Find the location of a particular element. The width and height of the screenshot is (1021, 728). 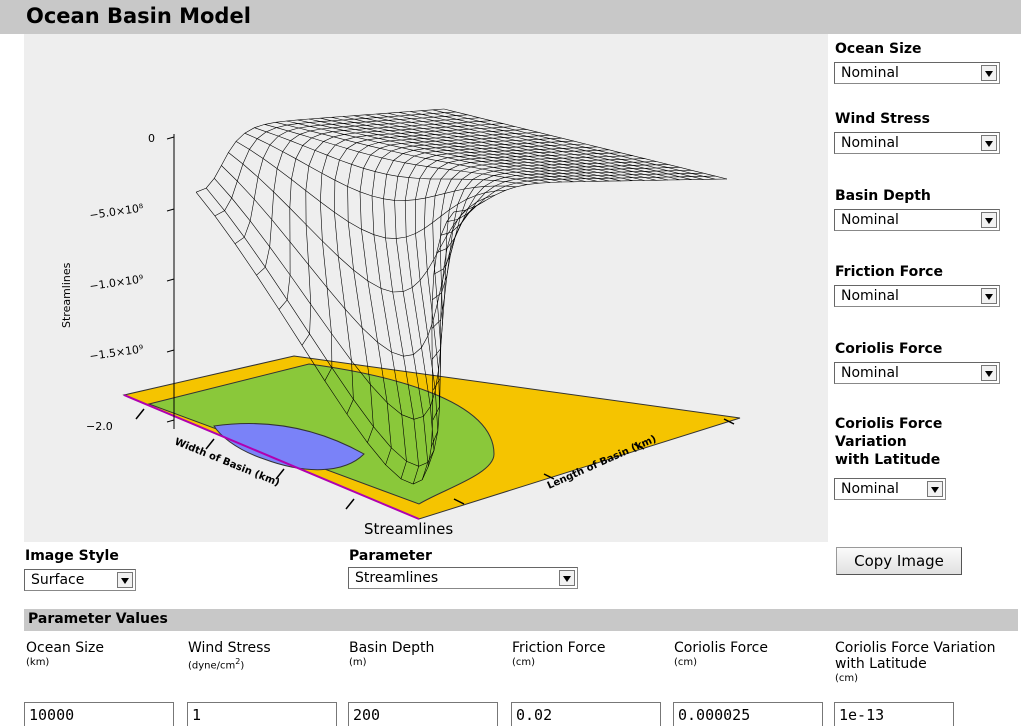

image-style-value: Surface is located at coordinates (58, 580).